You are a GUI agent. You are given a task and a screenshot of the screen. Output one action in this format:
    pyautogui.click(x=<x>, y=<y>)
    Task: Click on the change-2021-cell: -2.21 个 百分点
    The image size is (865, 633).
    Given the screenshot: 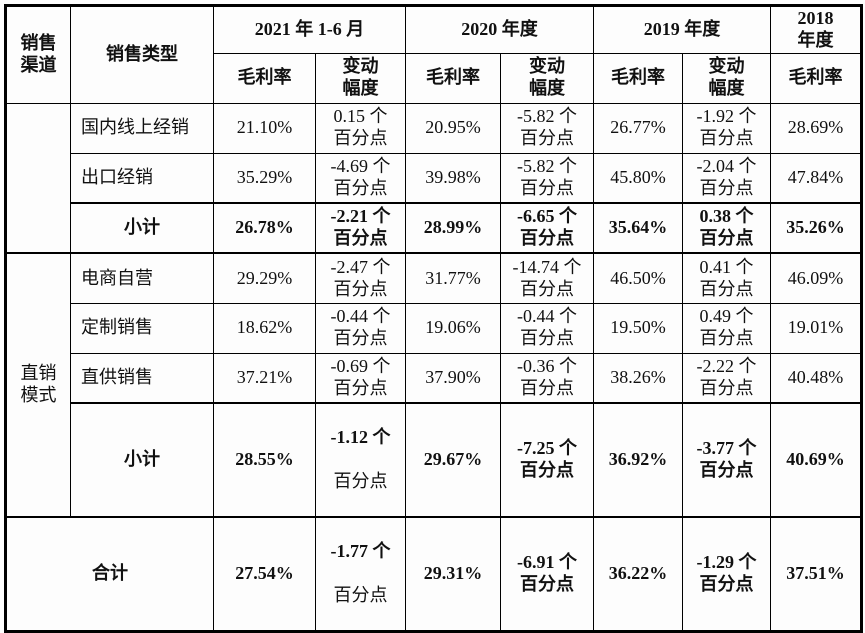 What is the action you would take?
    pyautogui.click(x=360, y=228)
    